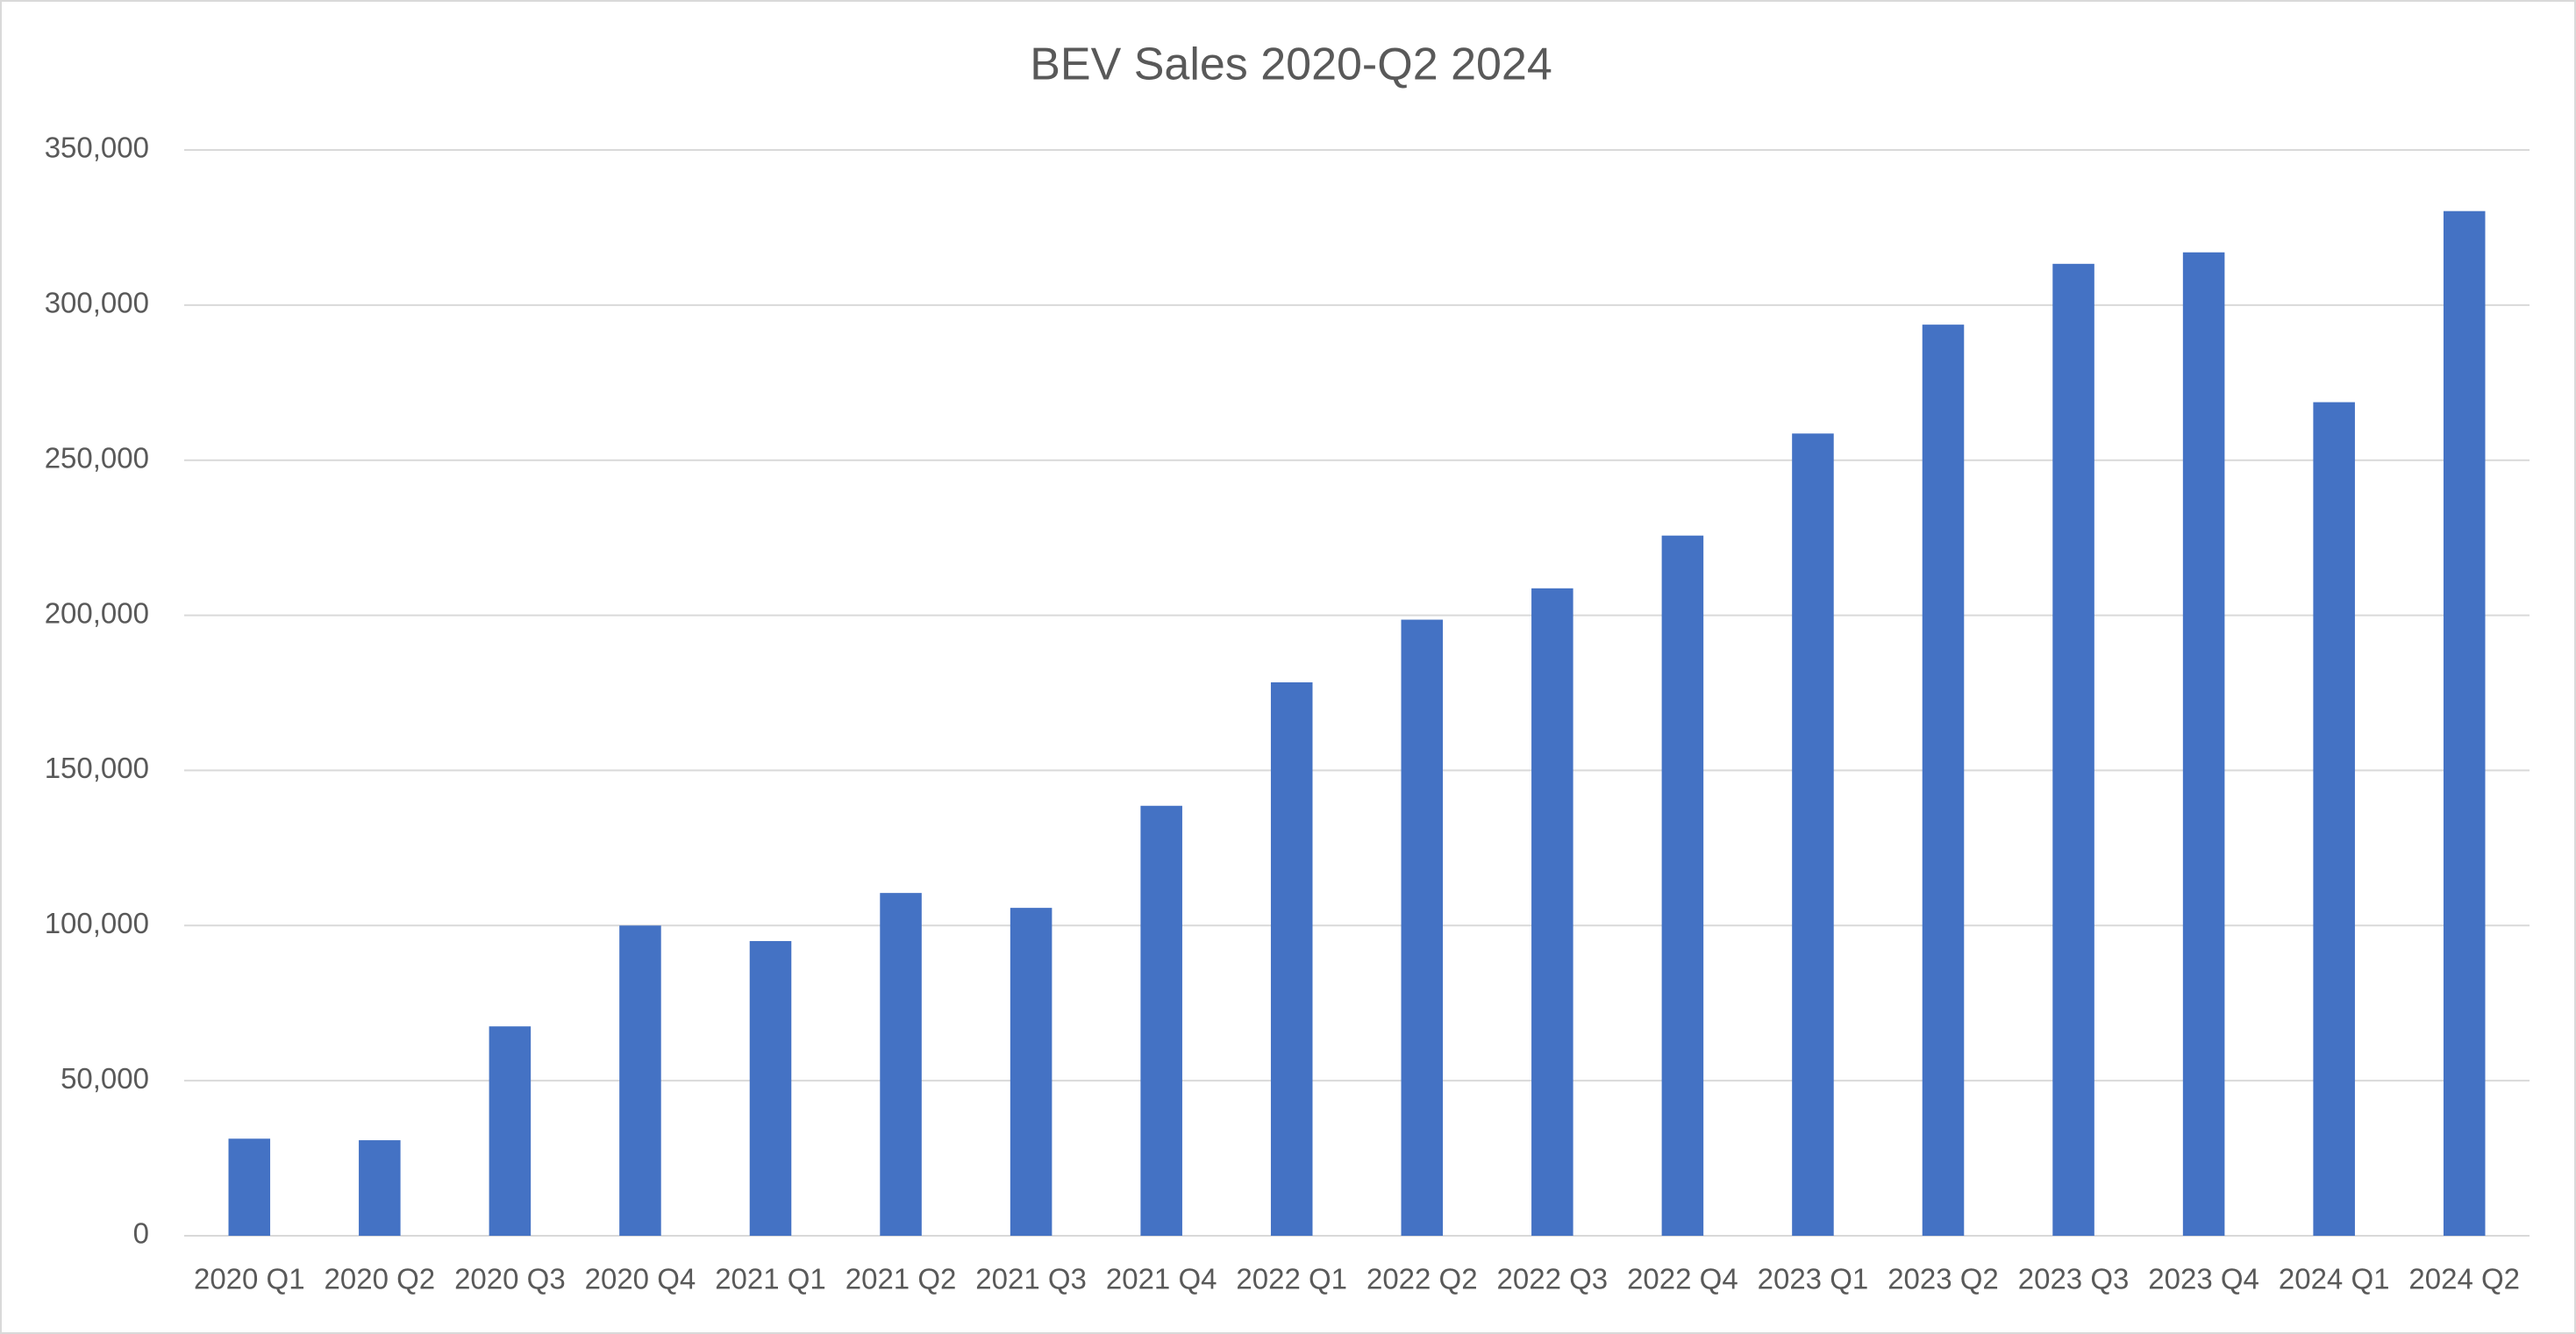  What do you see at coordinates (381, 1279) in the screenshot?
I see `x-tick-label: 2020 Q2` at bounding box center [381, 1279].